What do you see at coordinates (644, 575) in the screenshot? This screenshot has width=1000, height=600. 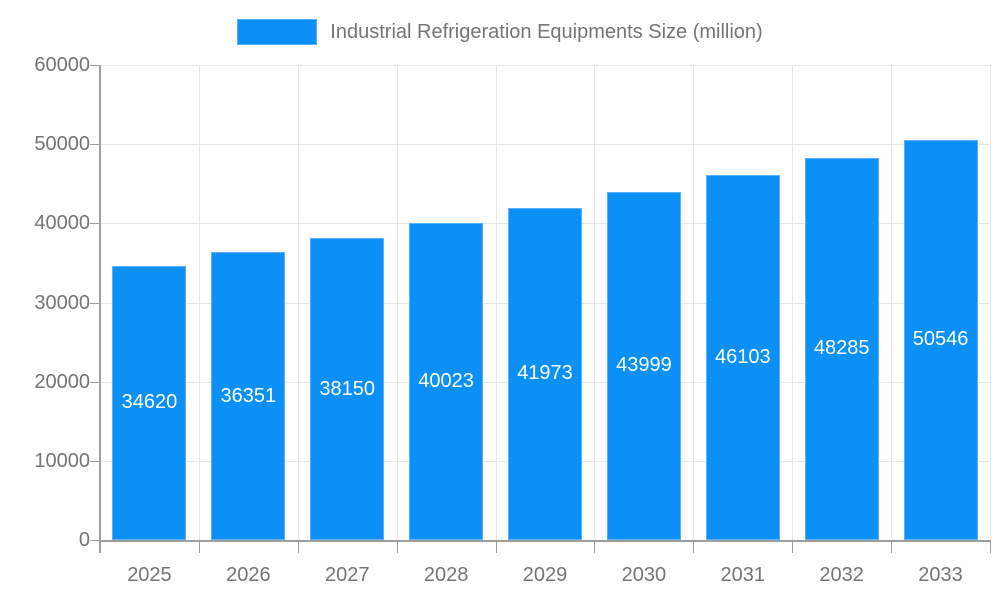 I see `x-tick-label: 2030` at bounding box center [644, 575].